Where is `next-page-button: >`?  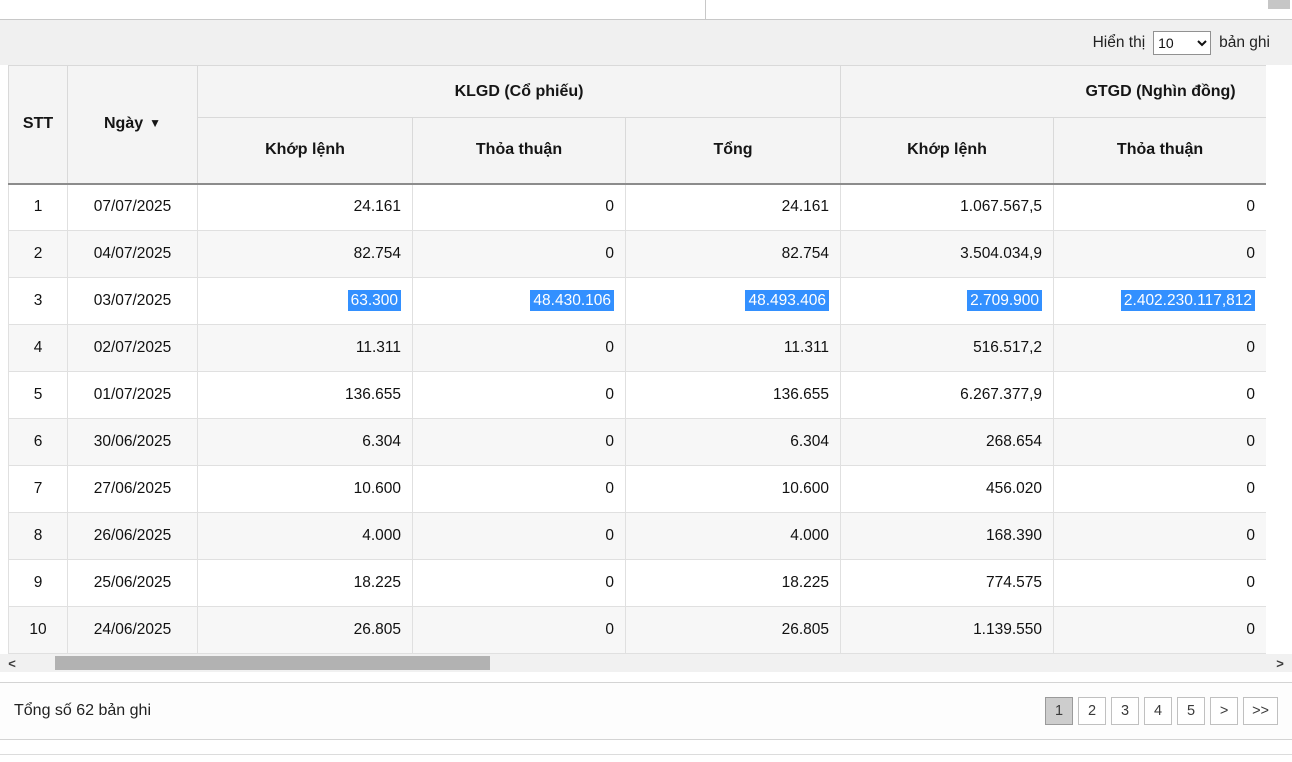
next-page-button: > is located at coordinates (1224, 711).